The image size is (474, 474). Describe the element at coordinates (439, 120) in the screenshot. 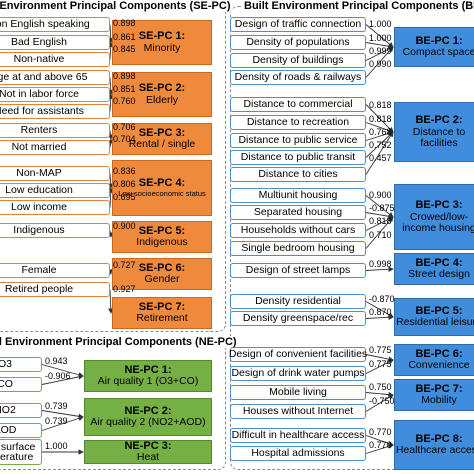

I see `be-component-title: BE-PC 2:` at that location.